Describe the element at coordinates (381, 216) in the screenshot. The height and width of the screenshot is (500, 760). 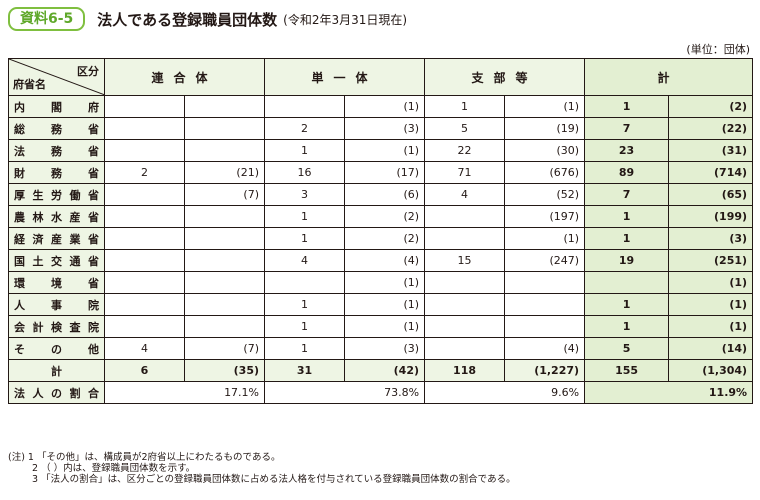
I see `table-row: 農林水産省 1 (2) (197) 1 (199)` at that location.